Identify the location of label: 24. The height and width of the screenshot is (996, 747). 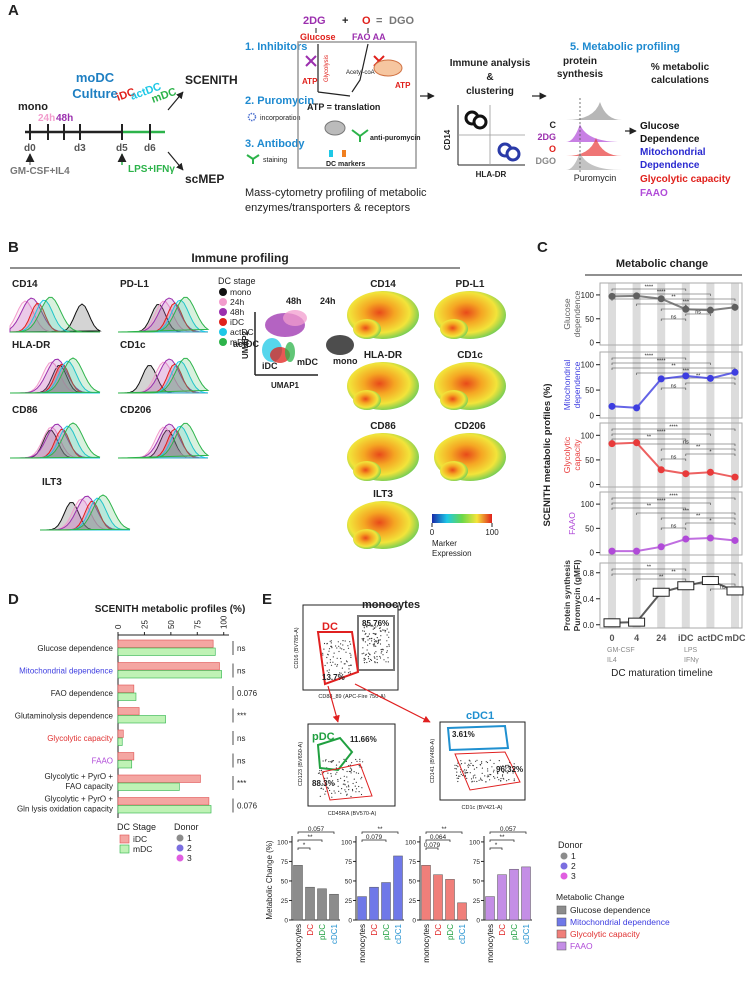
(661, 638).